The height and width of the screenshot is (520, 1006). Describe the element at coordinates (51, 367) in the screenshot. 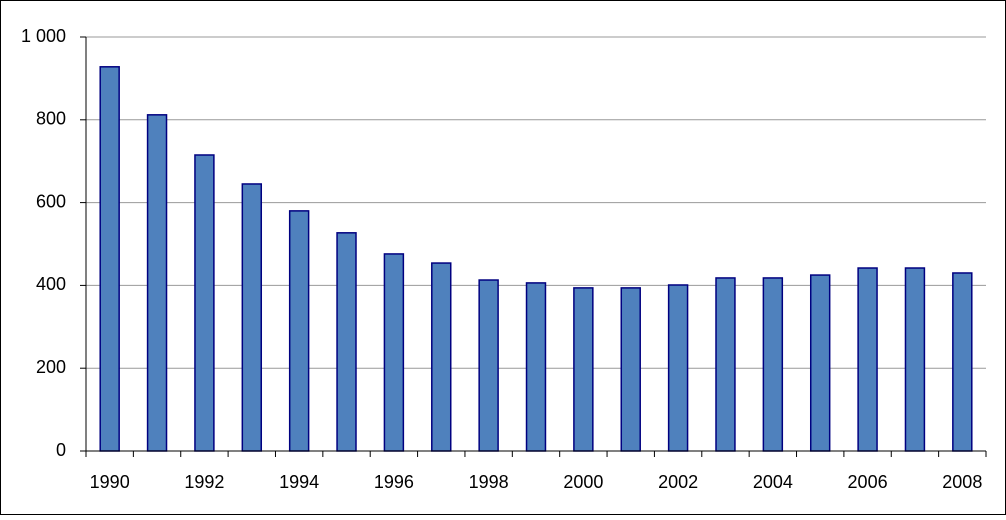

I see `y-tick-label: 200` at that location.